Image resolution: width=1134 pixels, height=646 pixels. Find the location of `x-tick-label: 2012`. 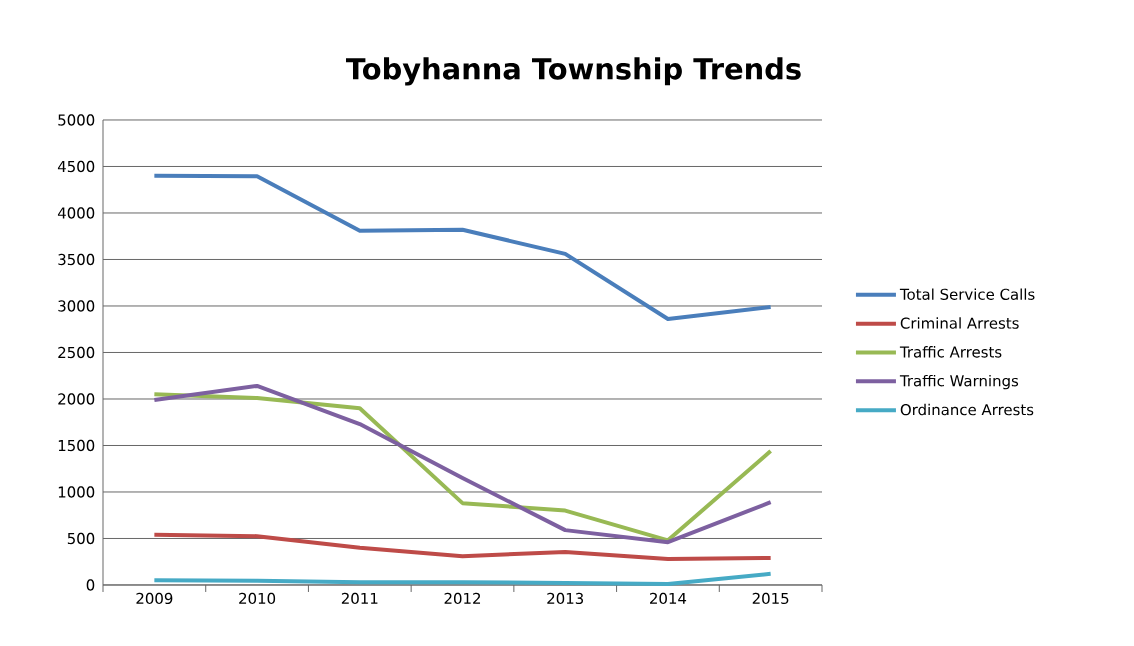

x-tick-label: 2012 is located at coordinates (462, 598).